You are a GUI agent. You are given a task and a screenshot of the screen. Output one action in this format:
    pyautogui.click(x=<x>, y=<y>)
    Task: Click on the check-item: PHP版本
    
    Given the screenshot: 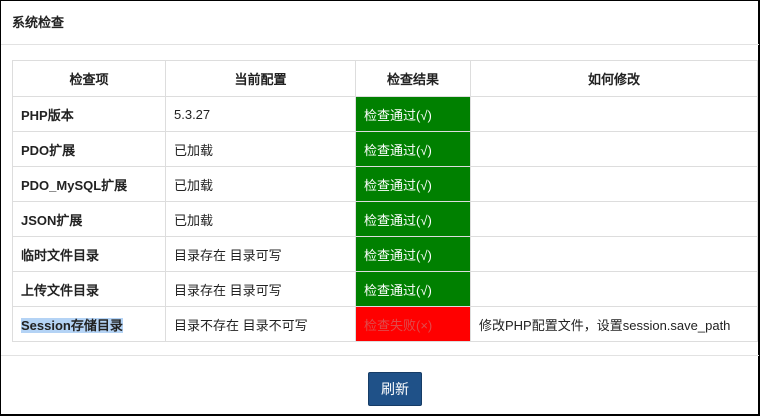 What is the action you would take?
    pyautogui.click(x=89, y=114)
    